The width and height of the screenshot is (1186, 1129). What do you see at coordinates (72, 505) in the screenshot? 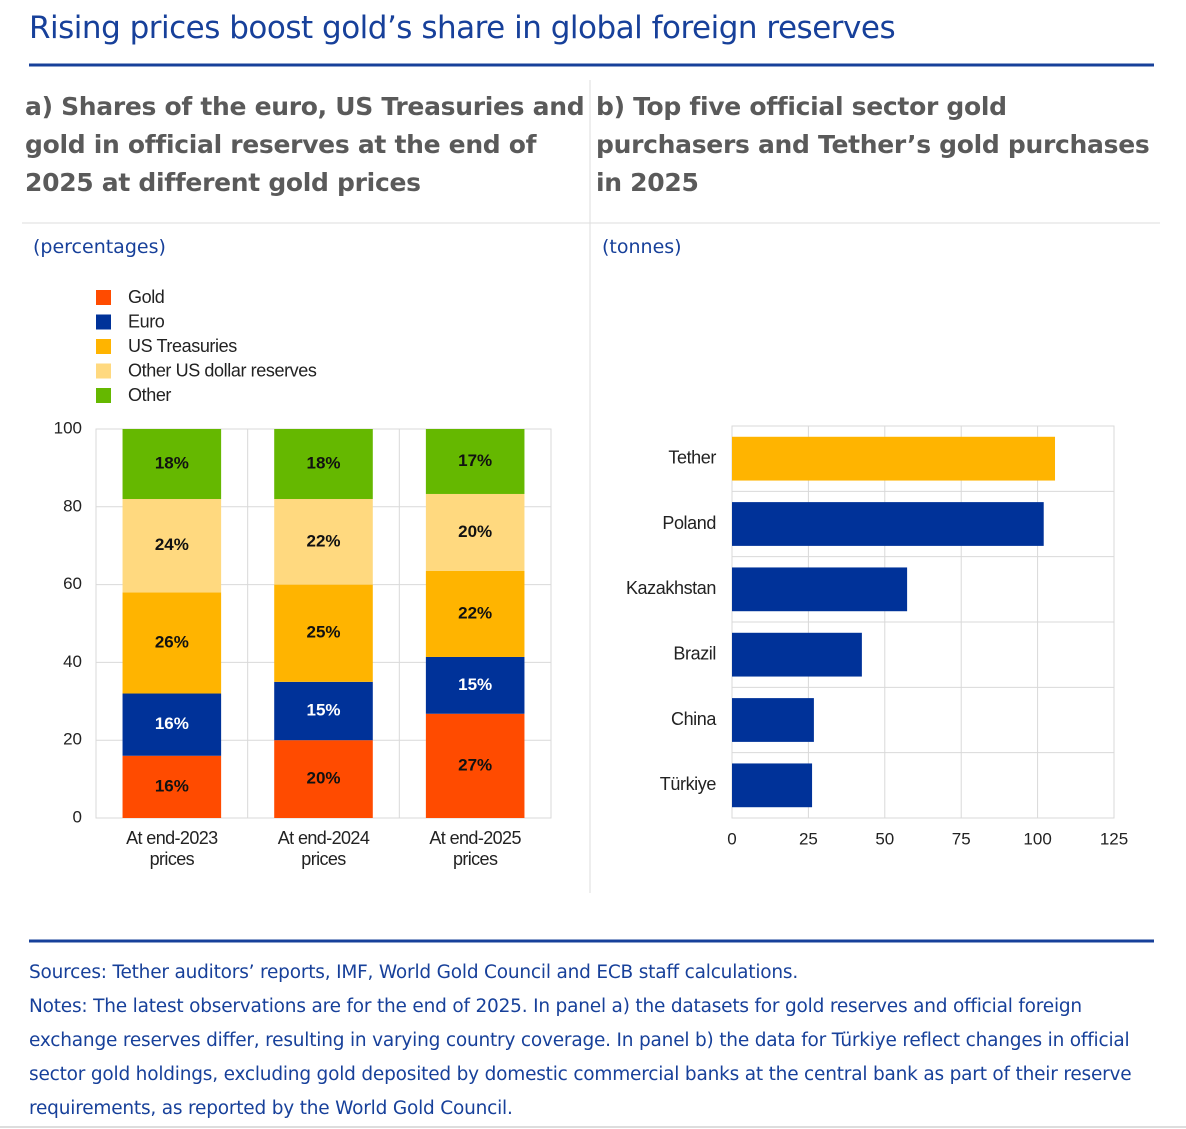
I see `y-tick-label: 80` at bounding box center [72, 505].